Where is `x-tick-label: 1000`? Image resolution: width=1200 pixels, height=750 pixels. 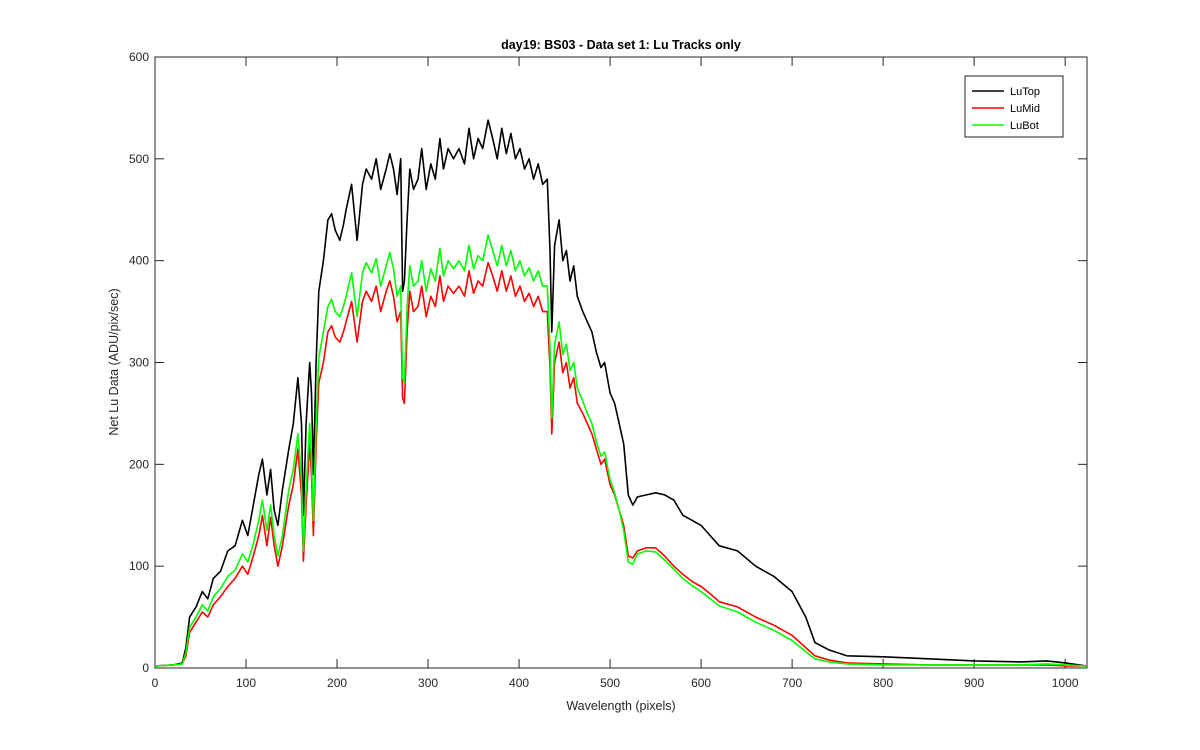
x-tick-label: 1000 is located at coordinates (1065, 683).